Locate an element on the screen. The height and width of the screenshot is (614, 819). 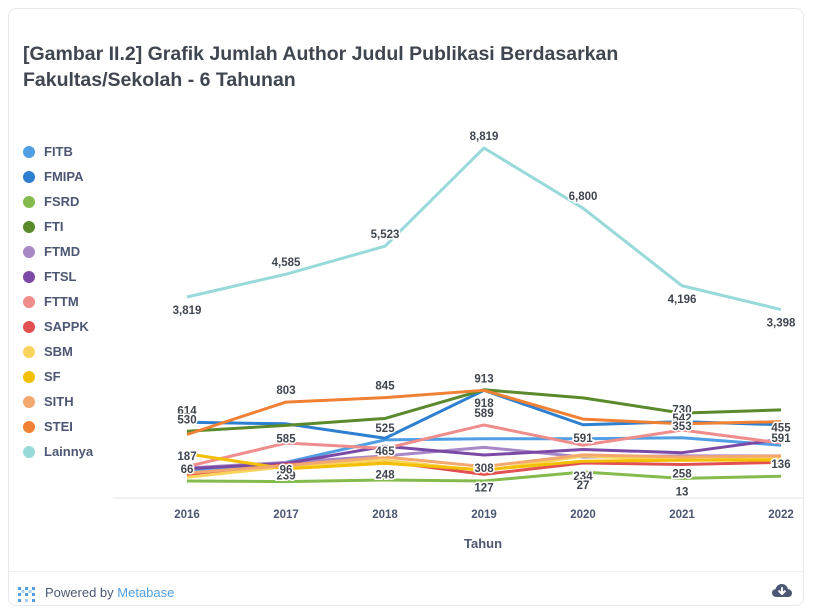
legend-item: STEI is located at coordinates (58, 426).